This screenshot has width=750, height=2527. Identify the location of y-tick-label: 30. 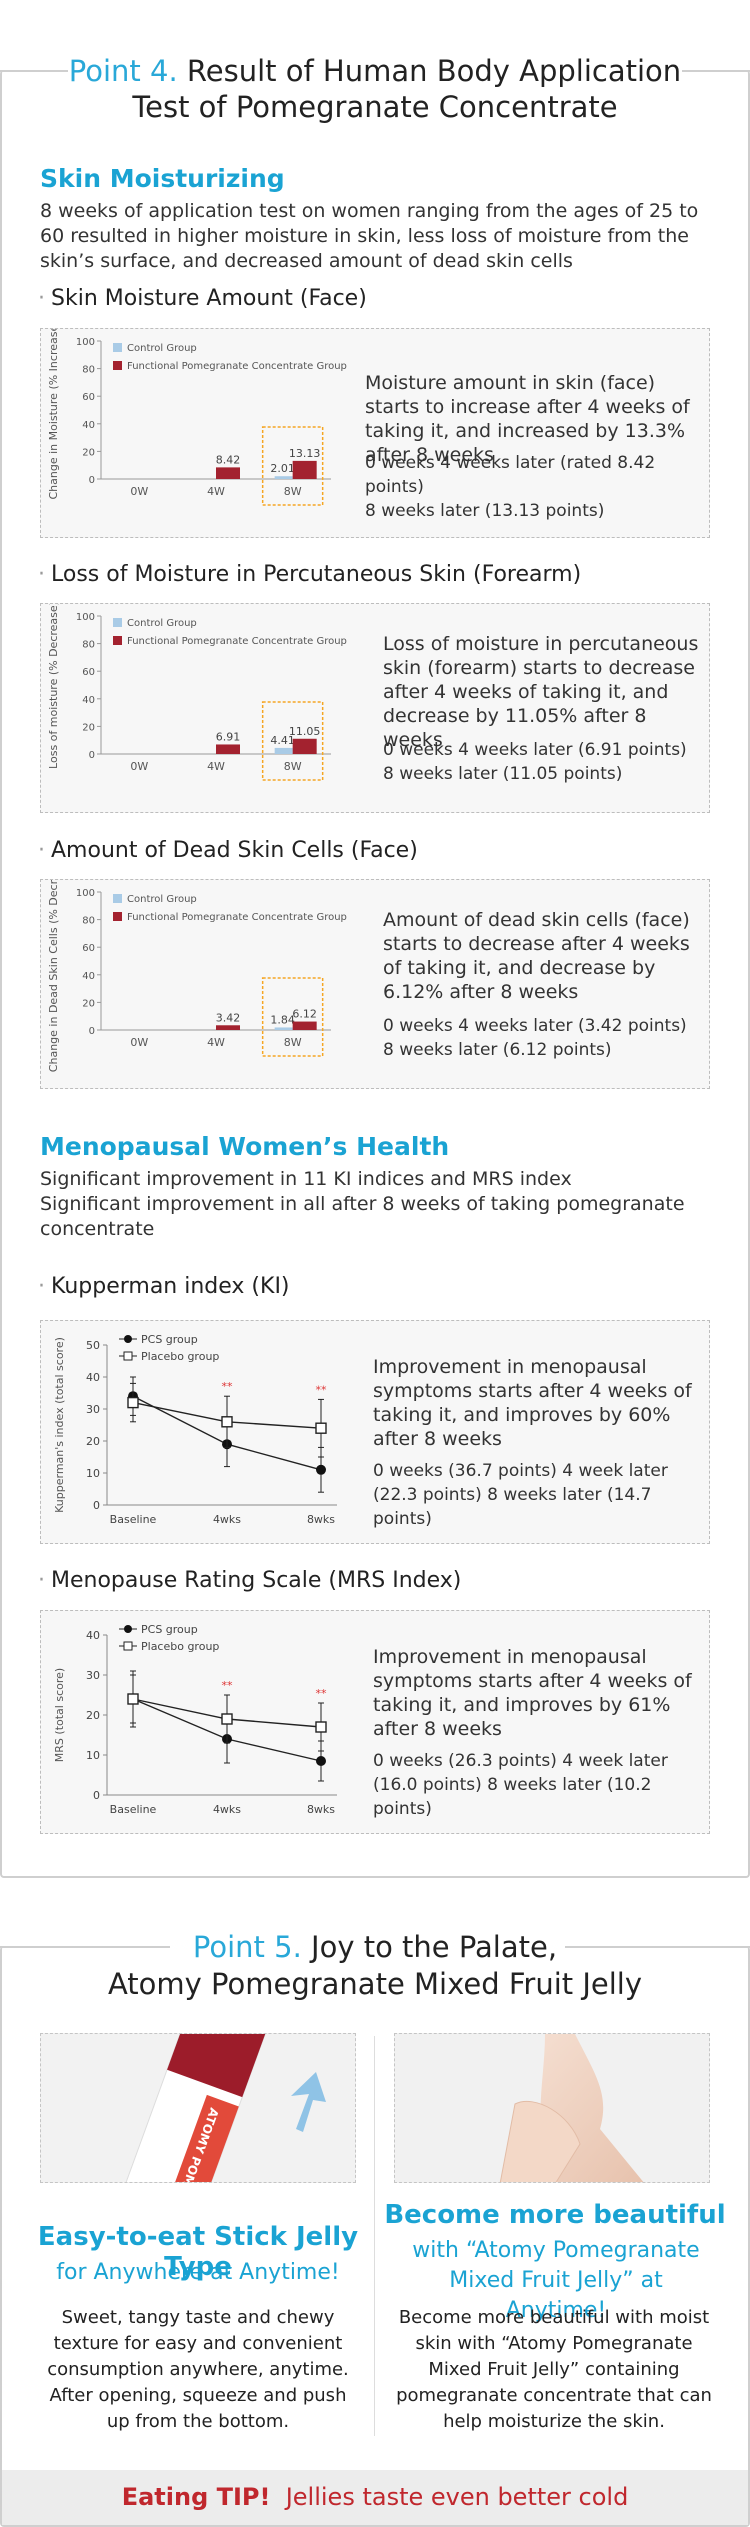
(93, 1409).